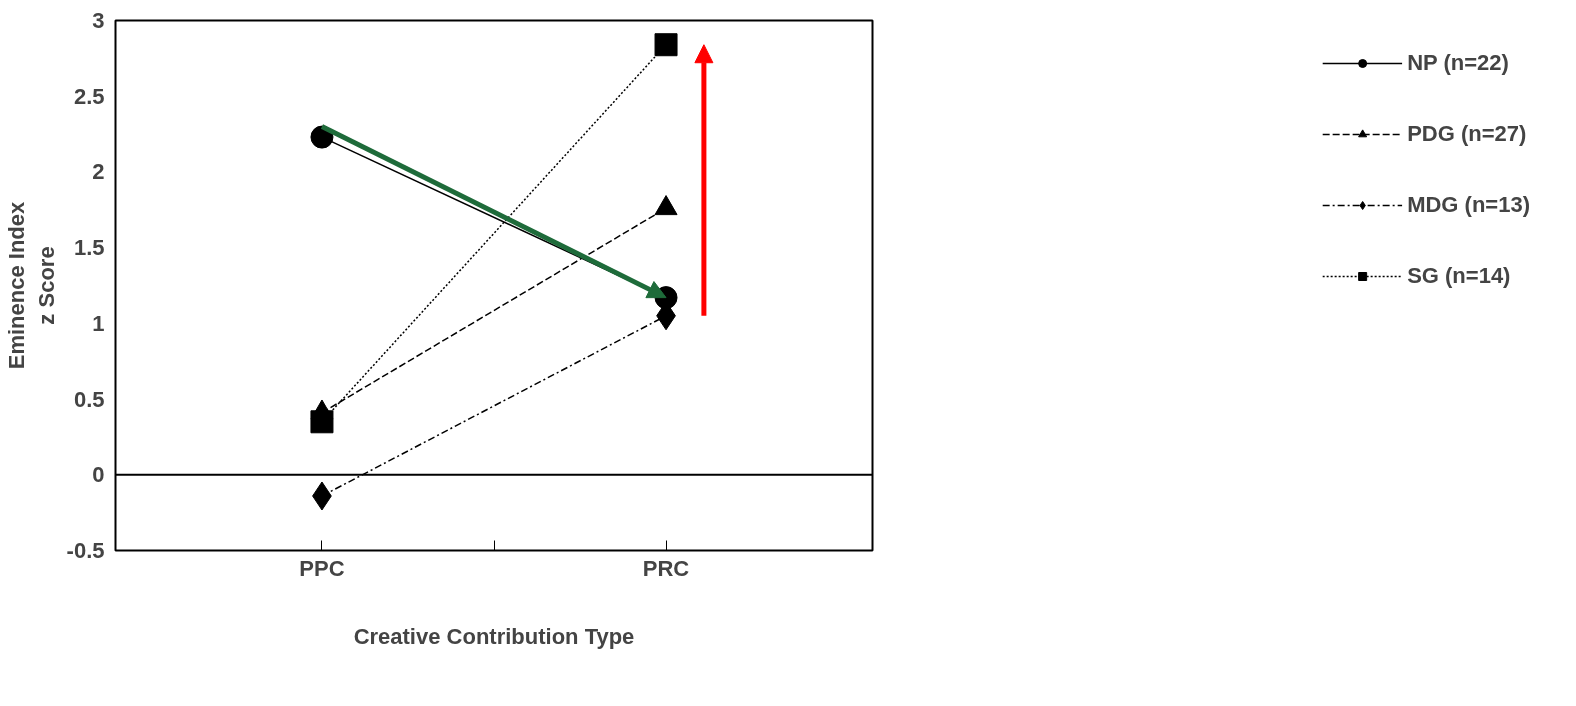 Image resolution: width=1576 pixels, height=706 pixels. I want to click on y-tick-label: 0.5, so click(89, 399).